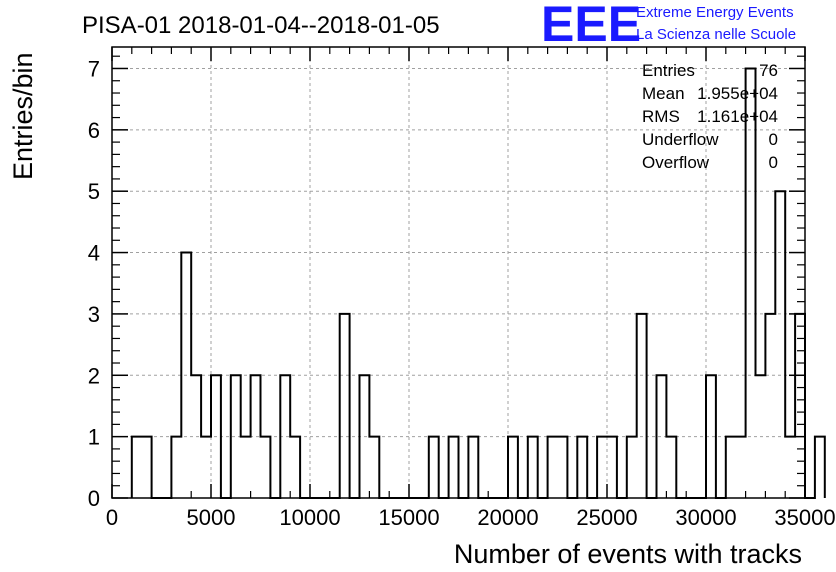  Describe the element at coordinates (94, 130) in the screenshot. I see `y-tick-label: 6` at that location.